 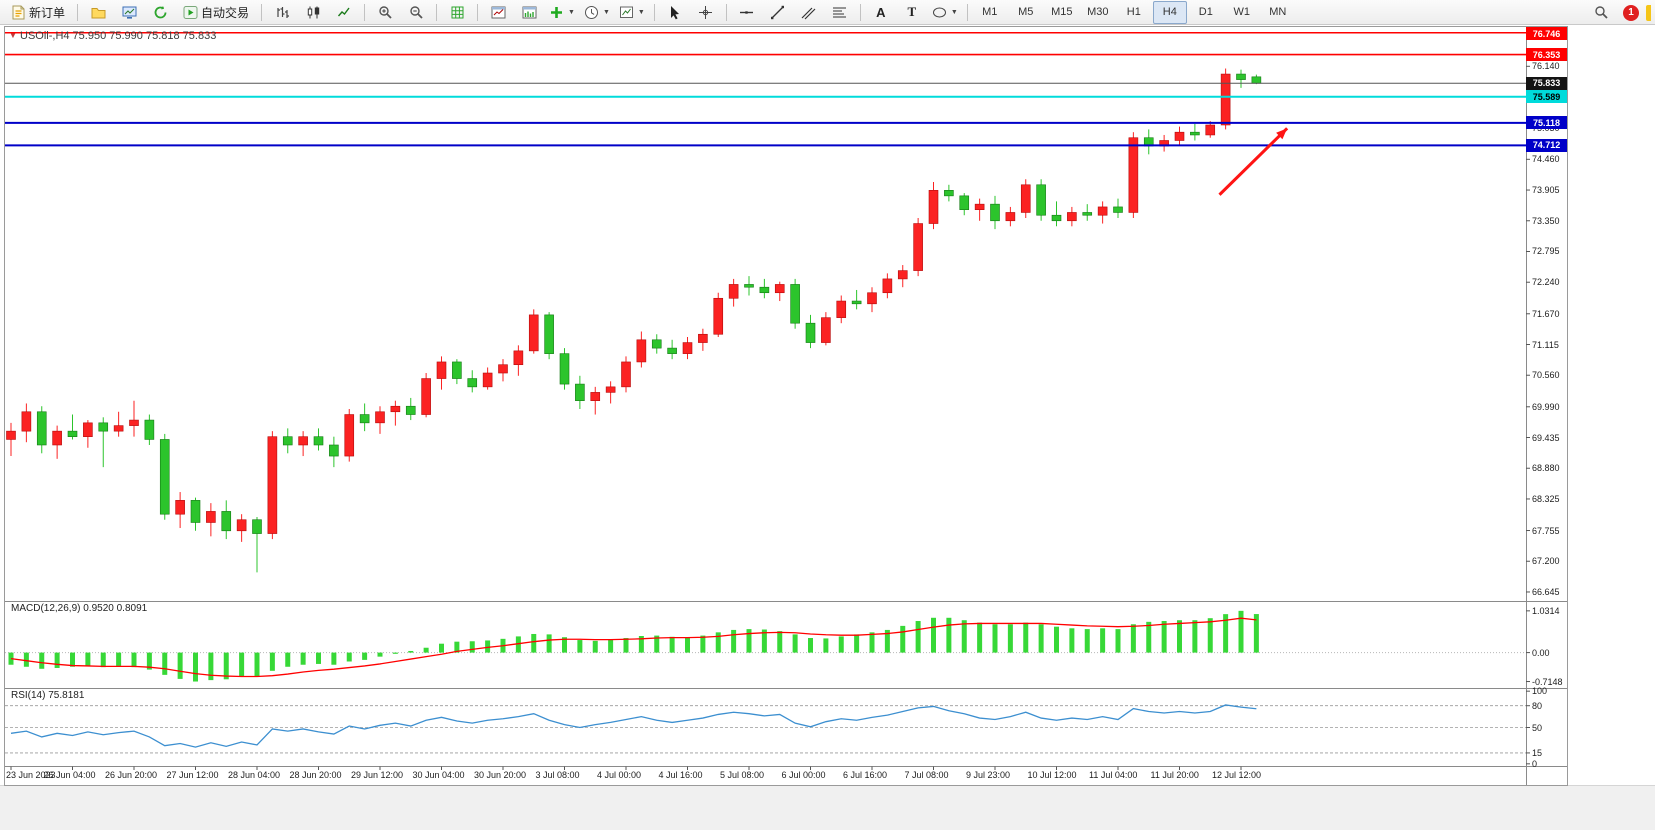 What do you see at coordinates (990, 12) in the screenshot?
I see `timeframe-button-m1: M1` at bounding box center [990, 12].